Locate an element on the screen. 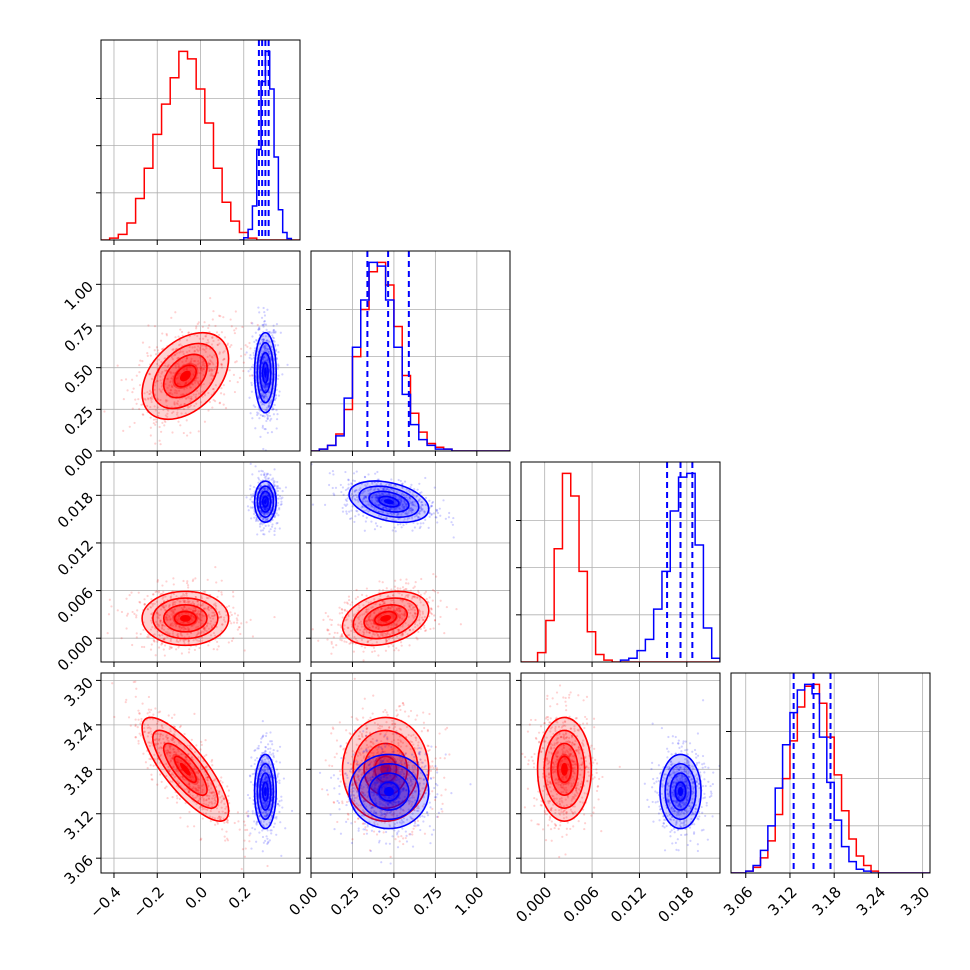  y-tick-label: 0.006 is located at coordinates (75, 605).